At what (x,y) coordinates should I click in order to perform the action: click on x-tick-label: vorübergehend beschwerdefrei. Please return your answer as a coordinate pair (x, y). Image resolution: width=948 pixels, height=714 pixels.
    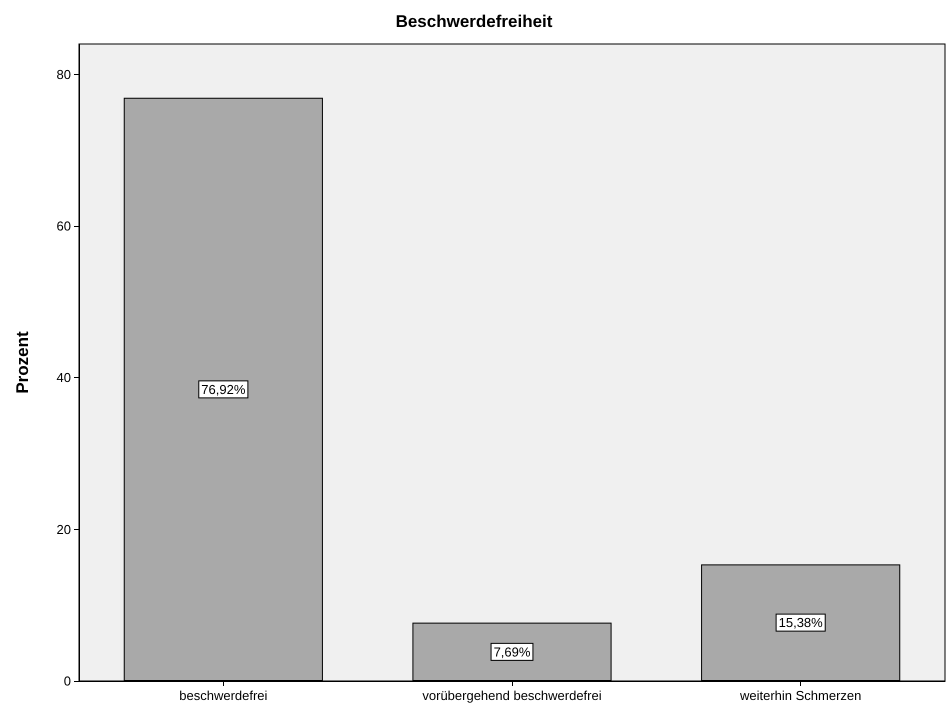
    Looking at the image, I should click on (512, 695).